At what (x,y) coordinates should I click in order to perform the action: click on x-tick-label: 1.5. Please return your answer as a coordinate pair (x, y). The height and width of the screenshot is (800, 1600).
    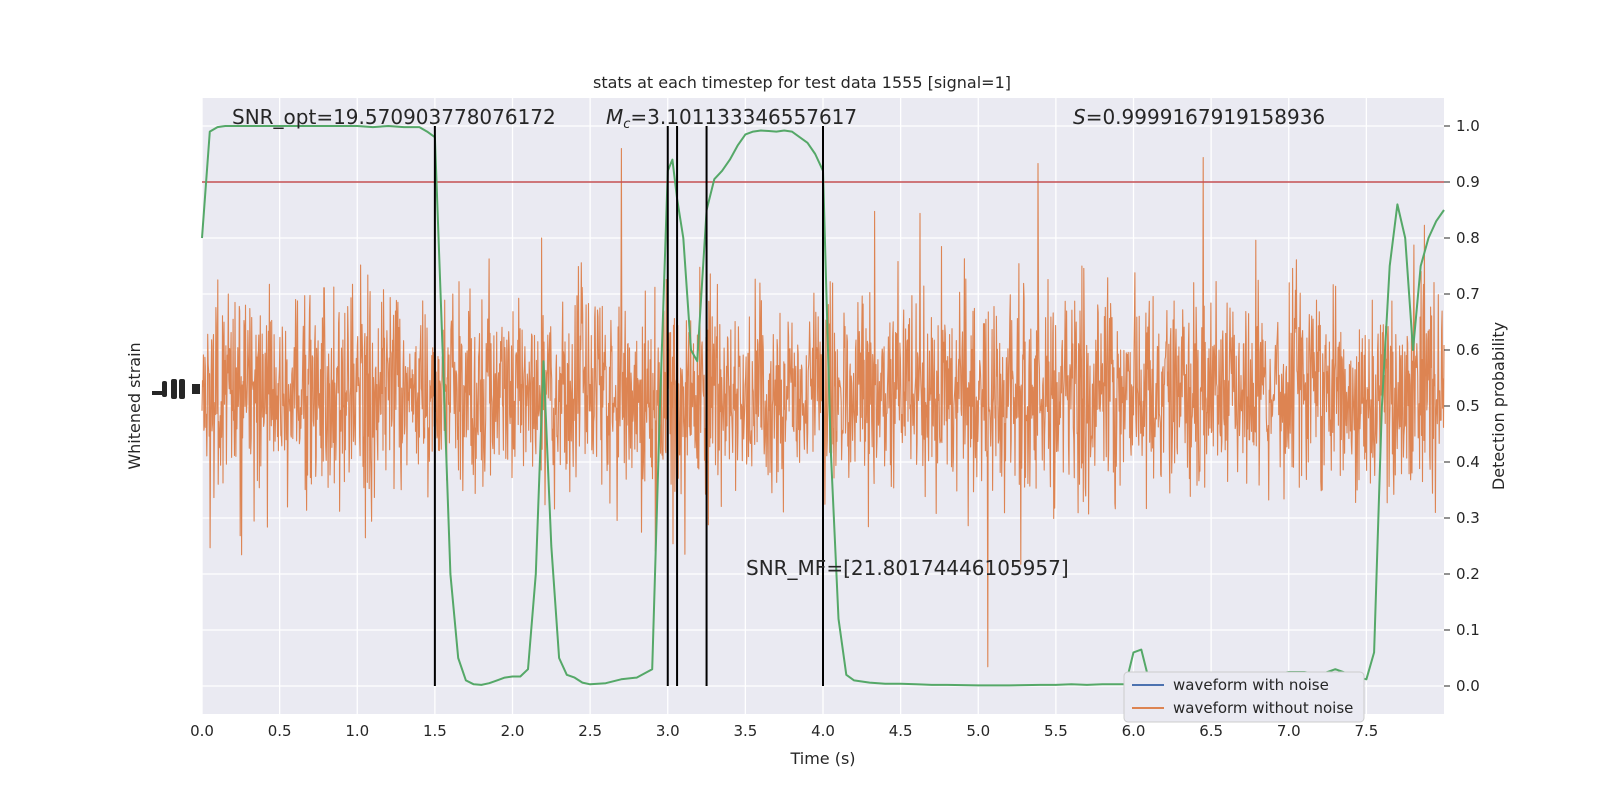
    Looking at the image, I should click on (435, 731).